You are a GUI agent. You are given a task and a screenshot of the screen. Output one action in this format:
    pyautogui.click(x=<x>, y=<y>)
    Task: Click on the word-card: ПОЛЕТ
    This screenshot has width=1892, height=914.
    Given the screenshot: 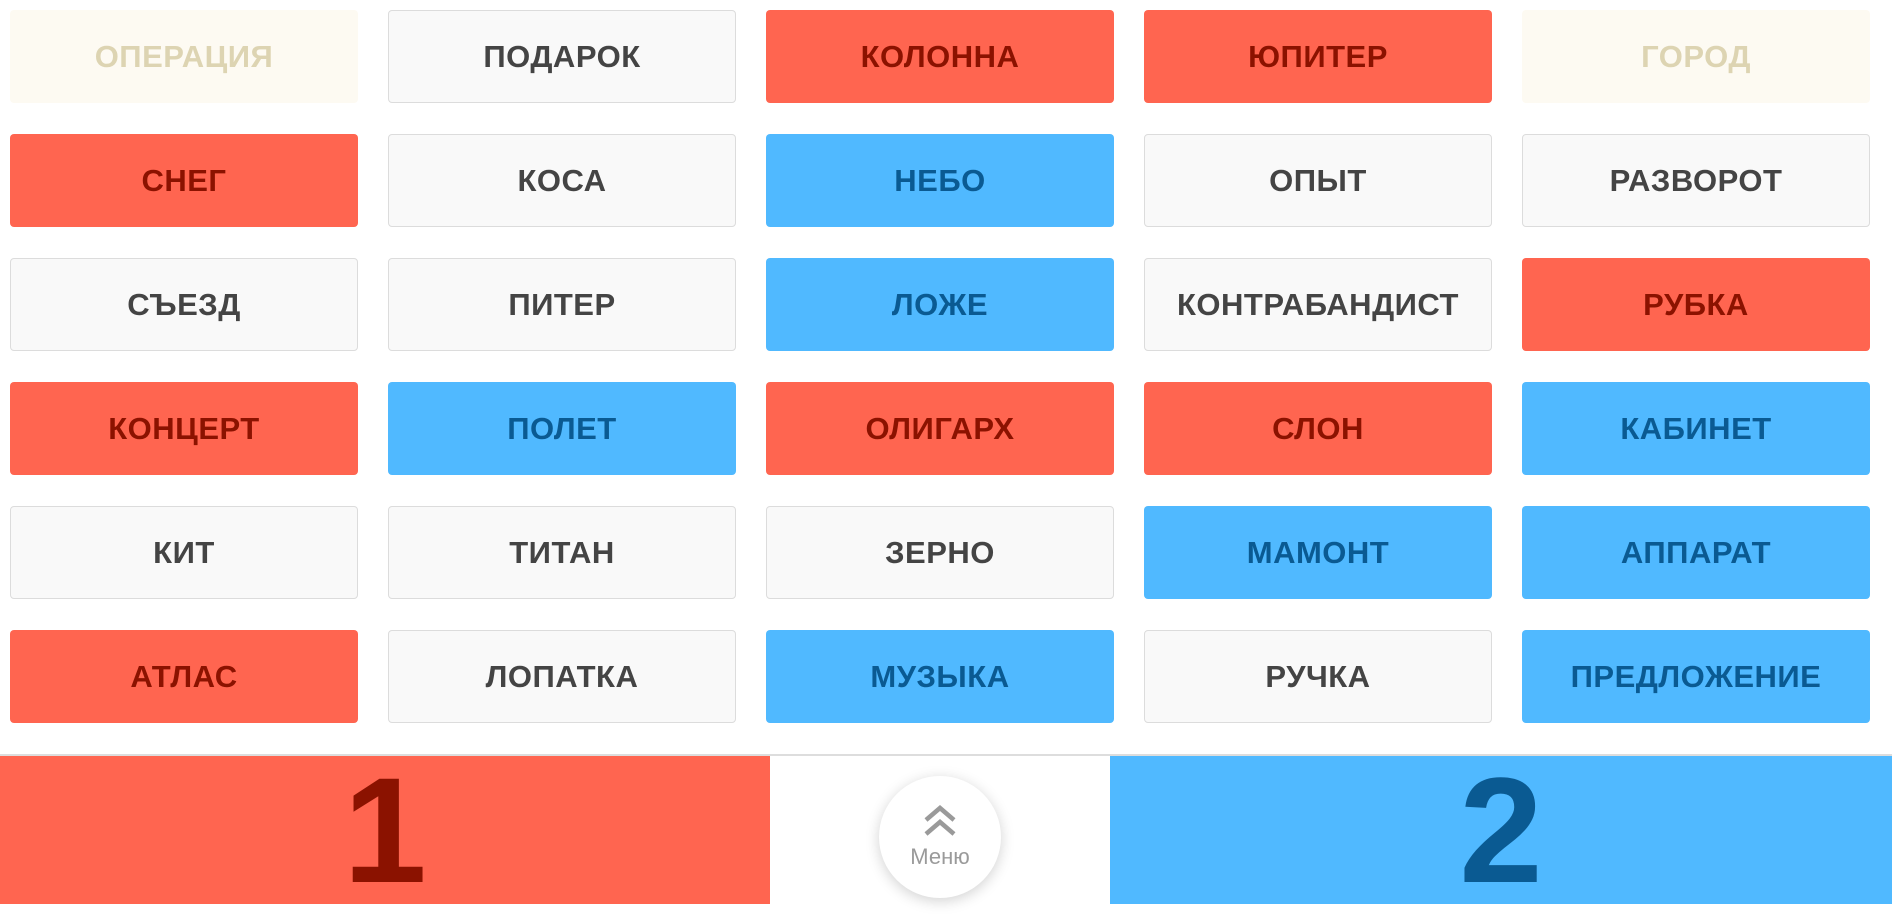 What is the action you would take?
    pyautogui.click(x=562, y=428)
    